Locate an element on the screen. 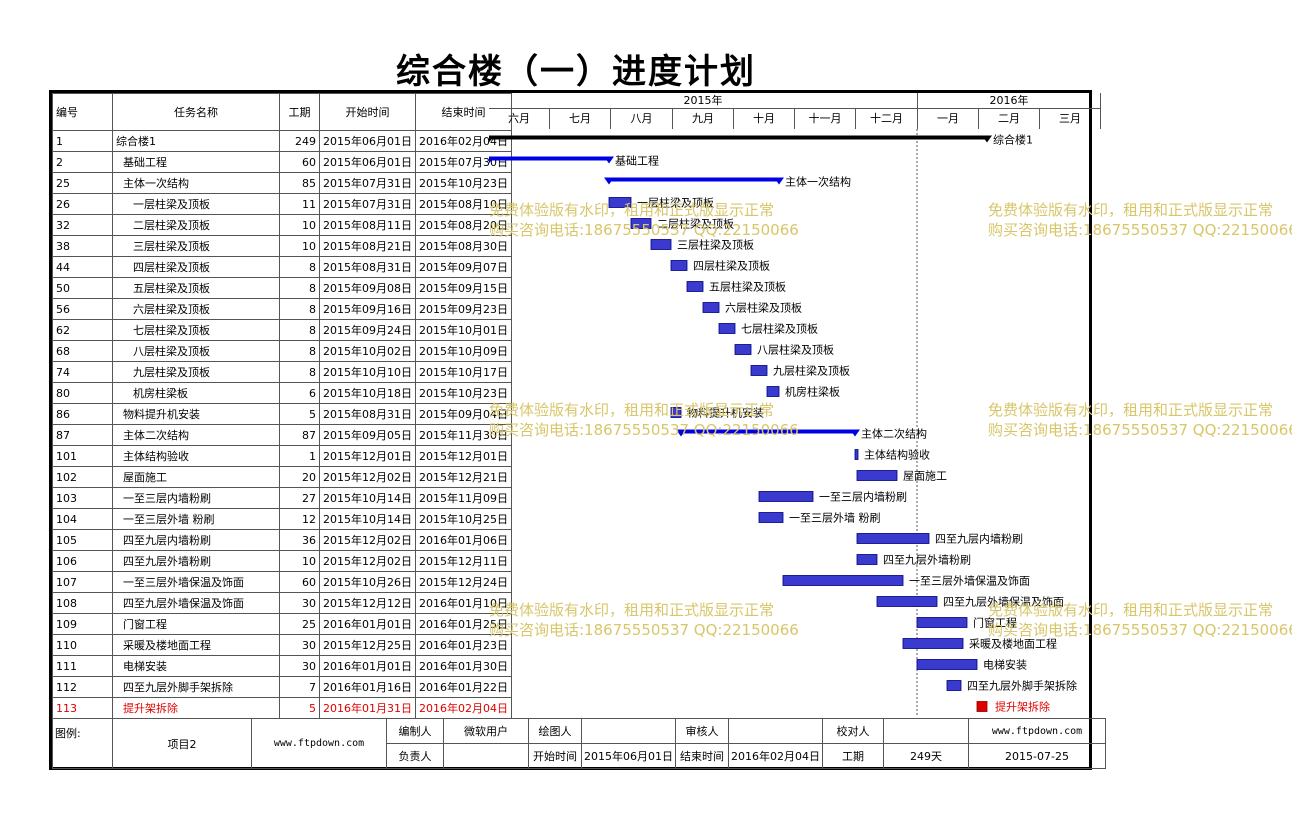  table-row: 107 一至三层外墙保温及饰面 60 2015年10月26日 2015年12月24日 is located at coordinates (282, 582).